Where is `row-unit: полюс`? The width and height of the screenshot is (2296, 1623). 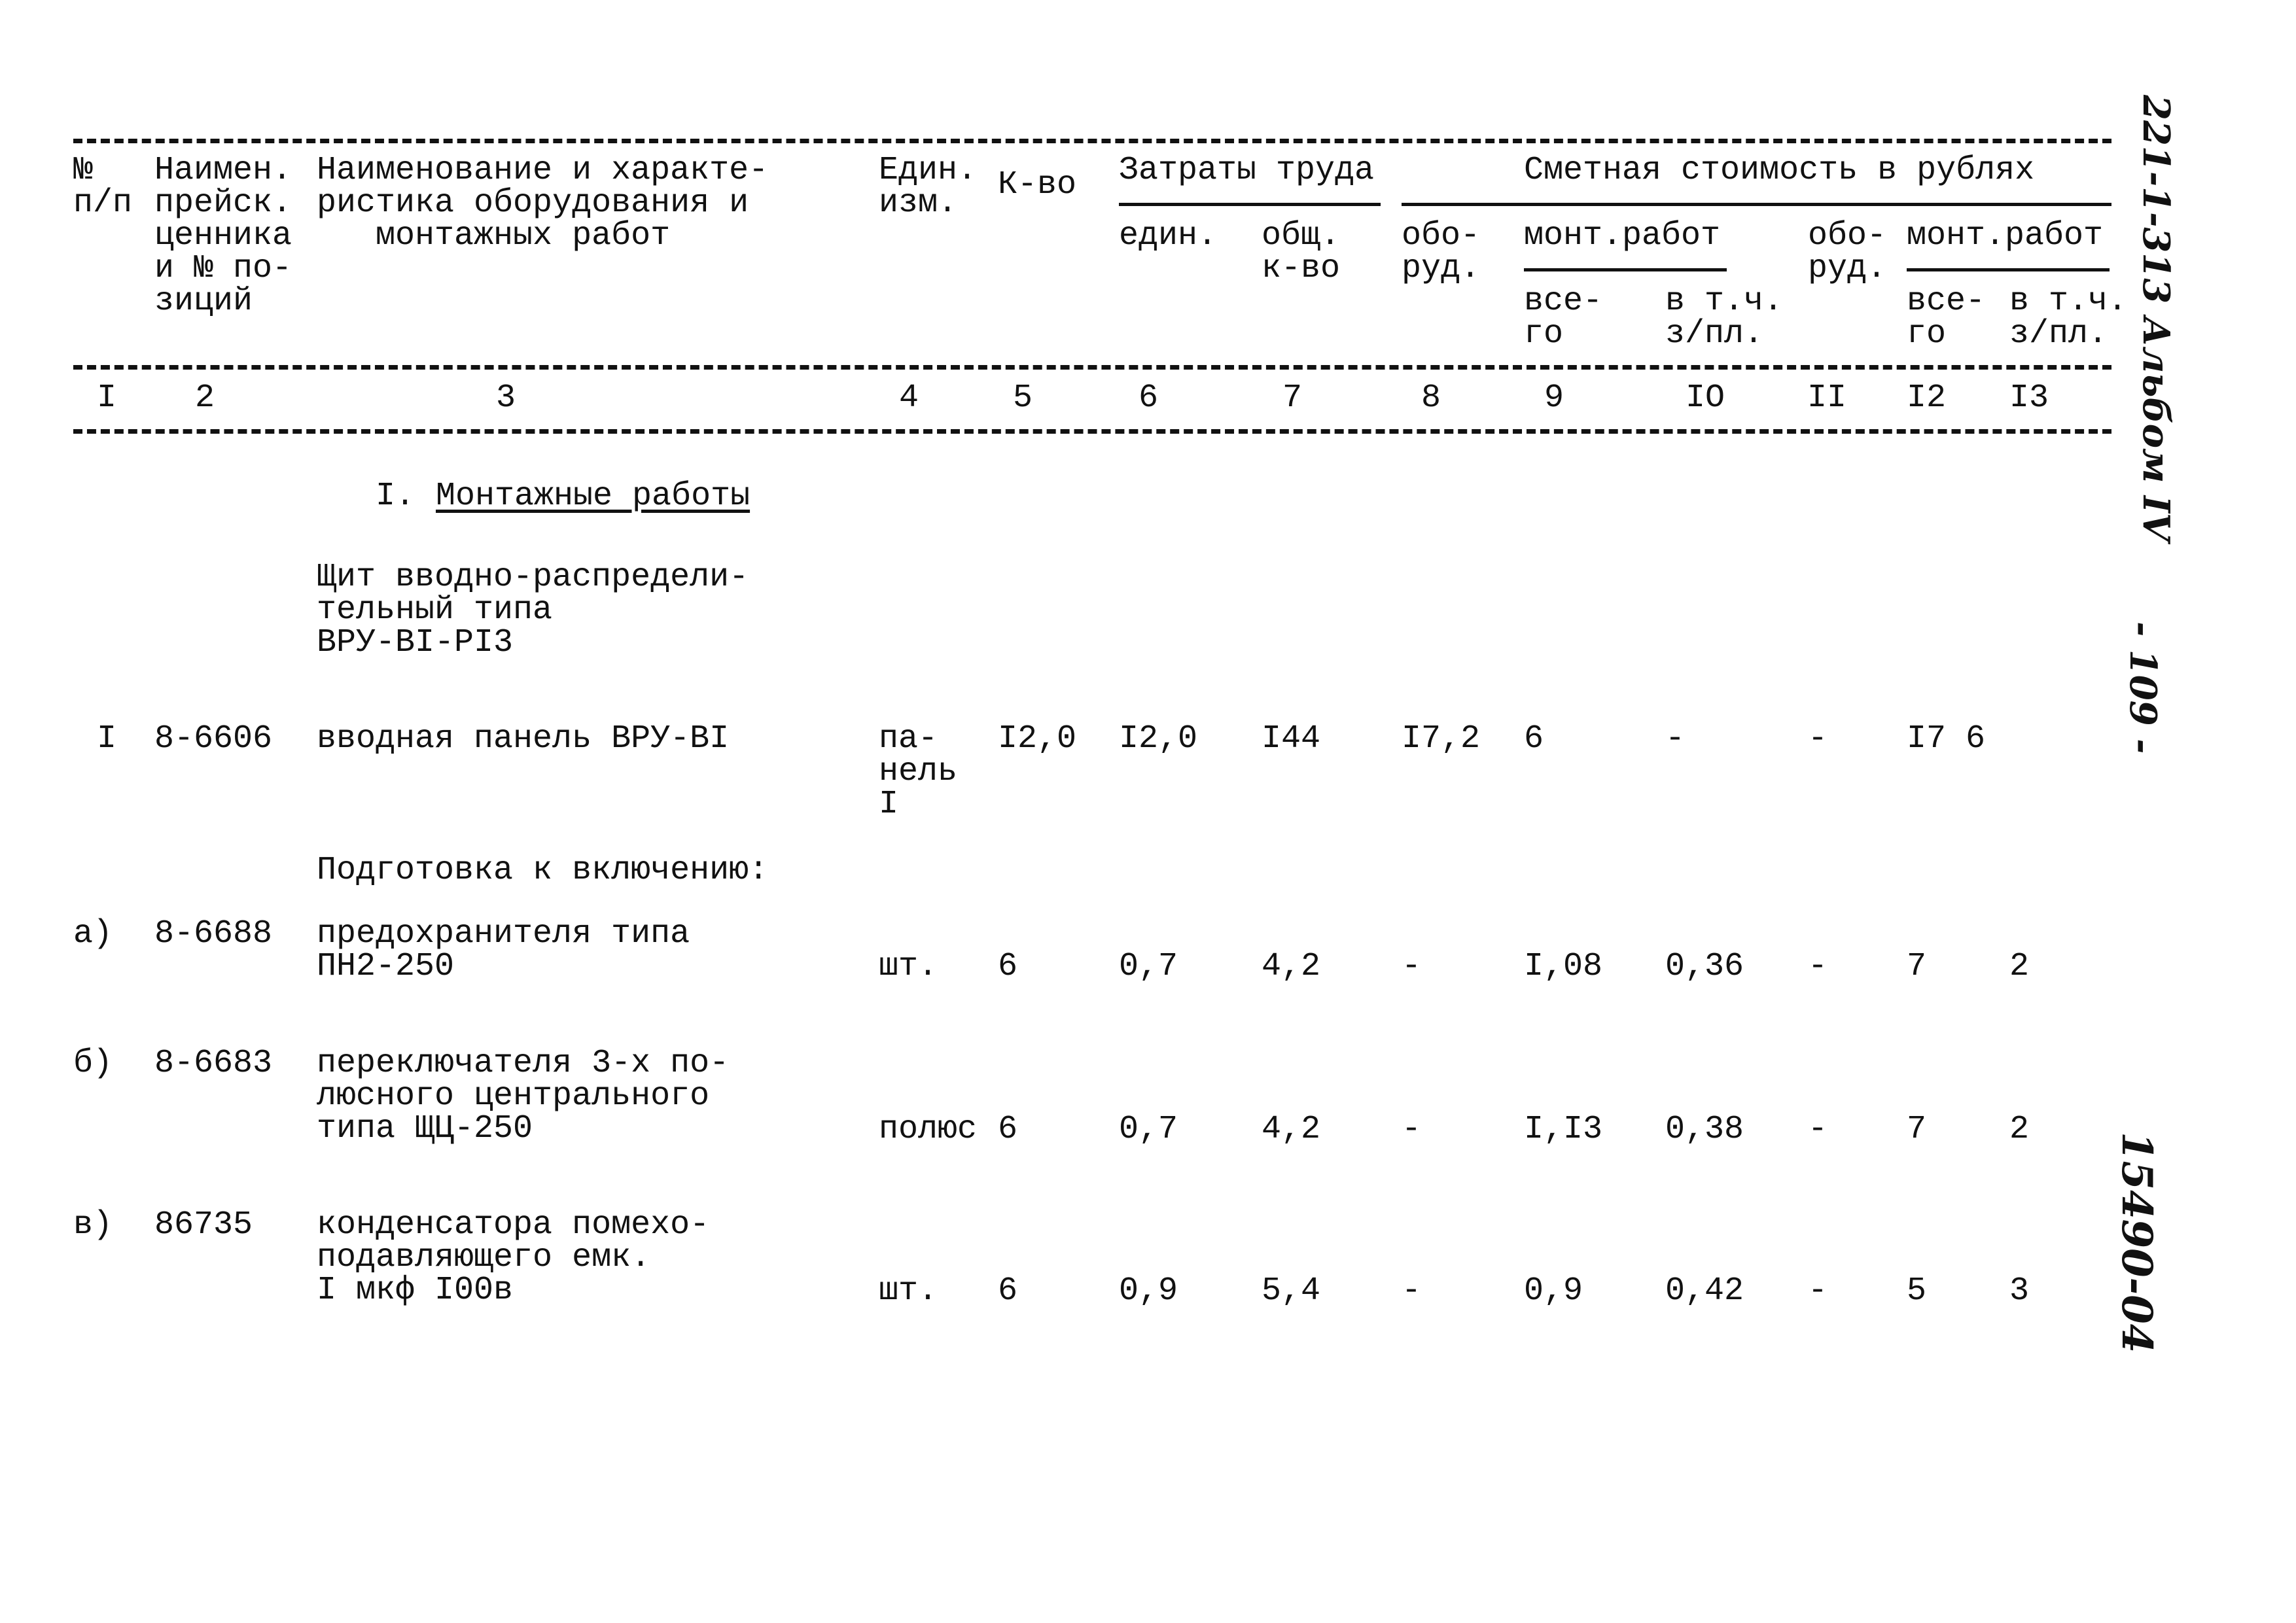
row-unit: полюс is located at coordinates (929, 1129).